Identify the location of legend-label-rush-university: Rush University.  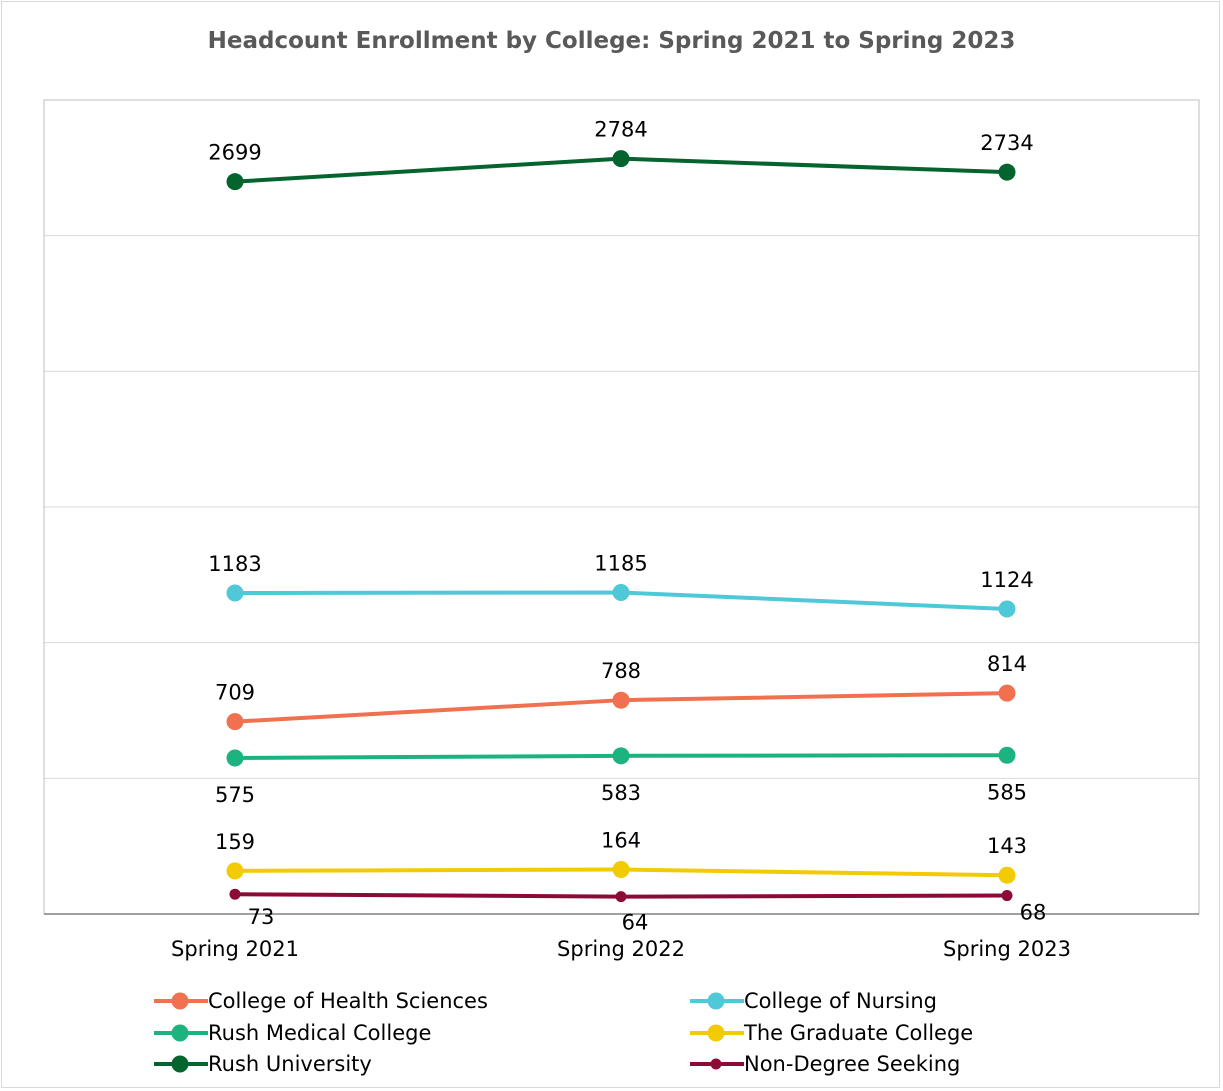
(290, 1064).